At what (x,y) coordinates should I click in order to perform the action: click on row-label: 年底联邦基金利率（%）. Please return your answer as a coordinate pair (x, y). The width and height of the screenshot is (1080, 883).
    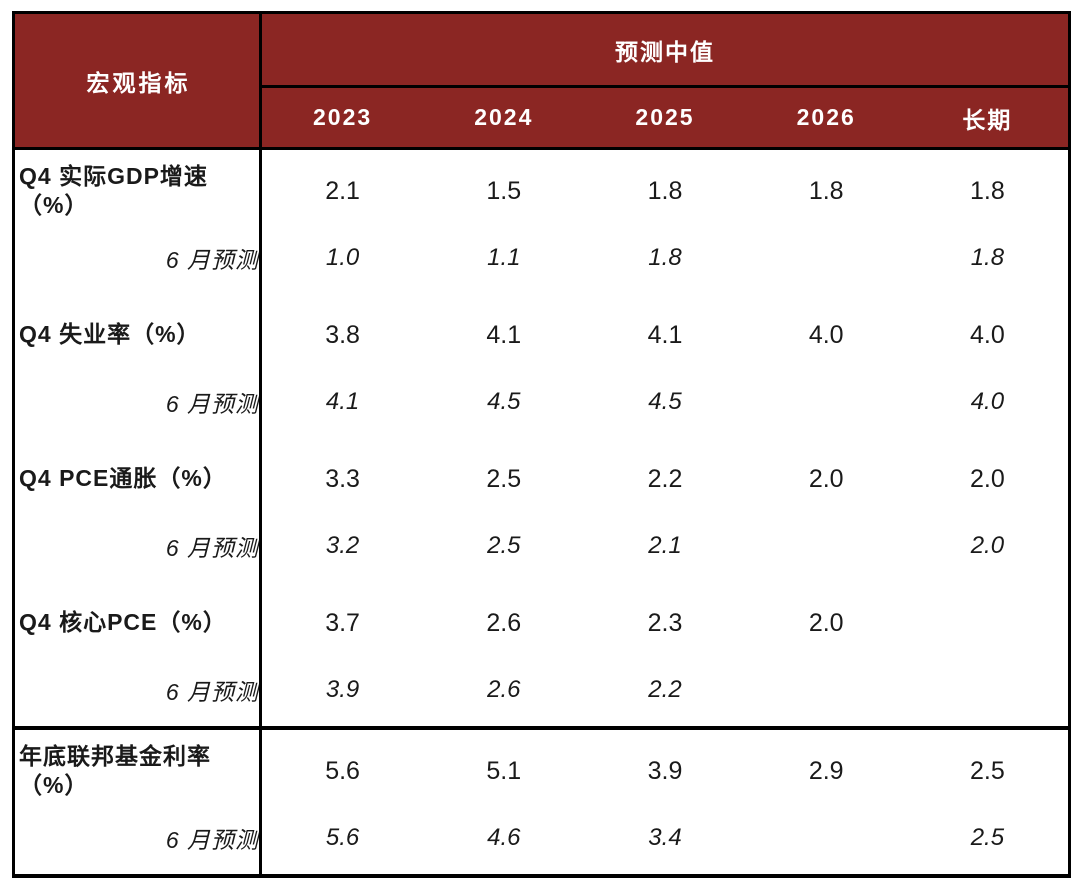
    Looking at the image, I should click on (115, 770).